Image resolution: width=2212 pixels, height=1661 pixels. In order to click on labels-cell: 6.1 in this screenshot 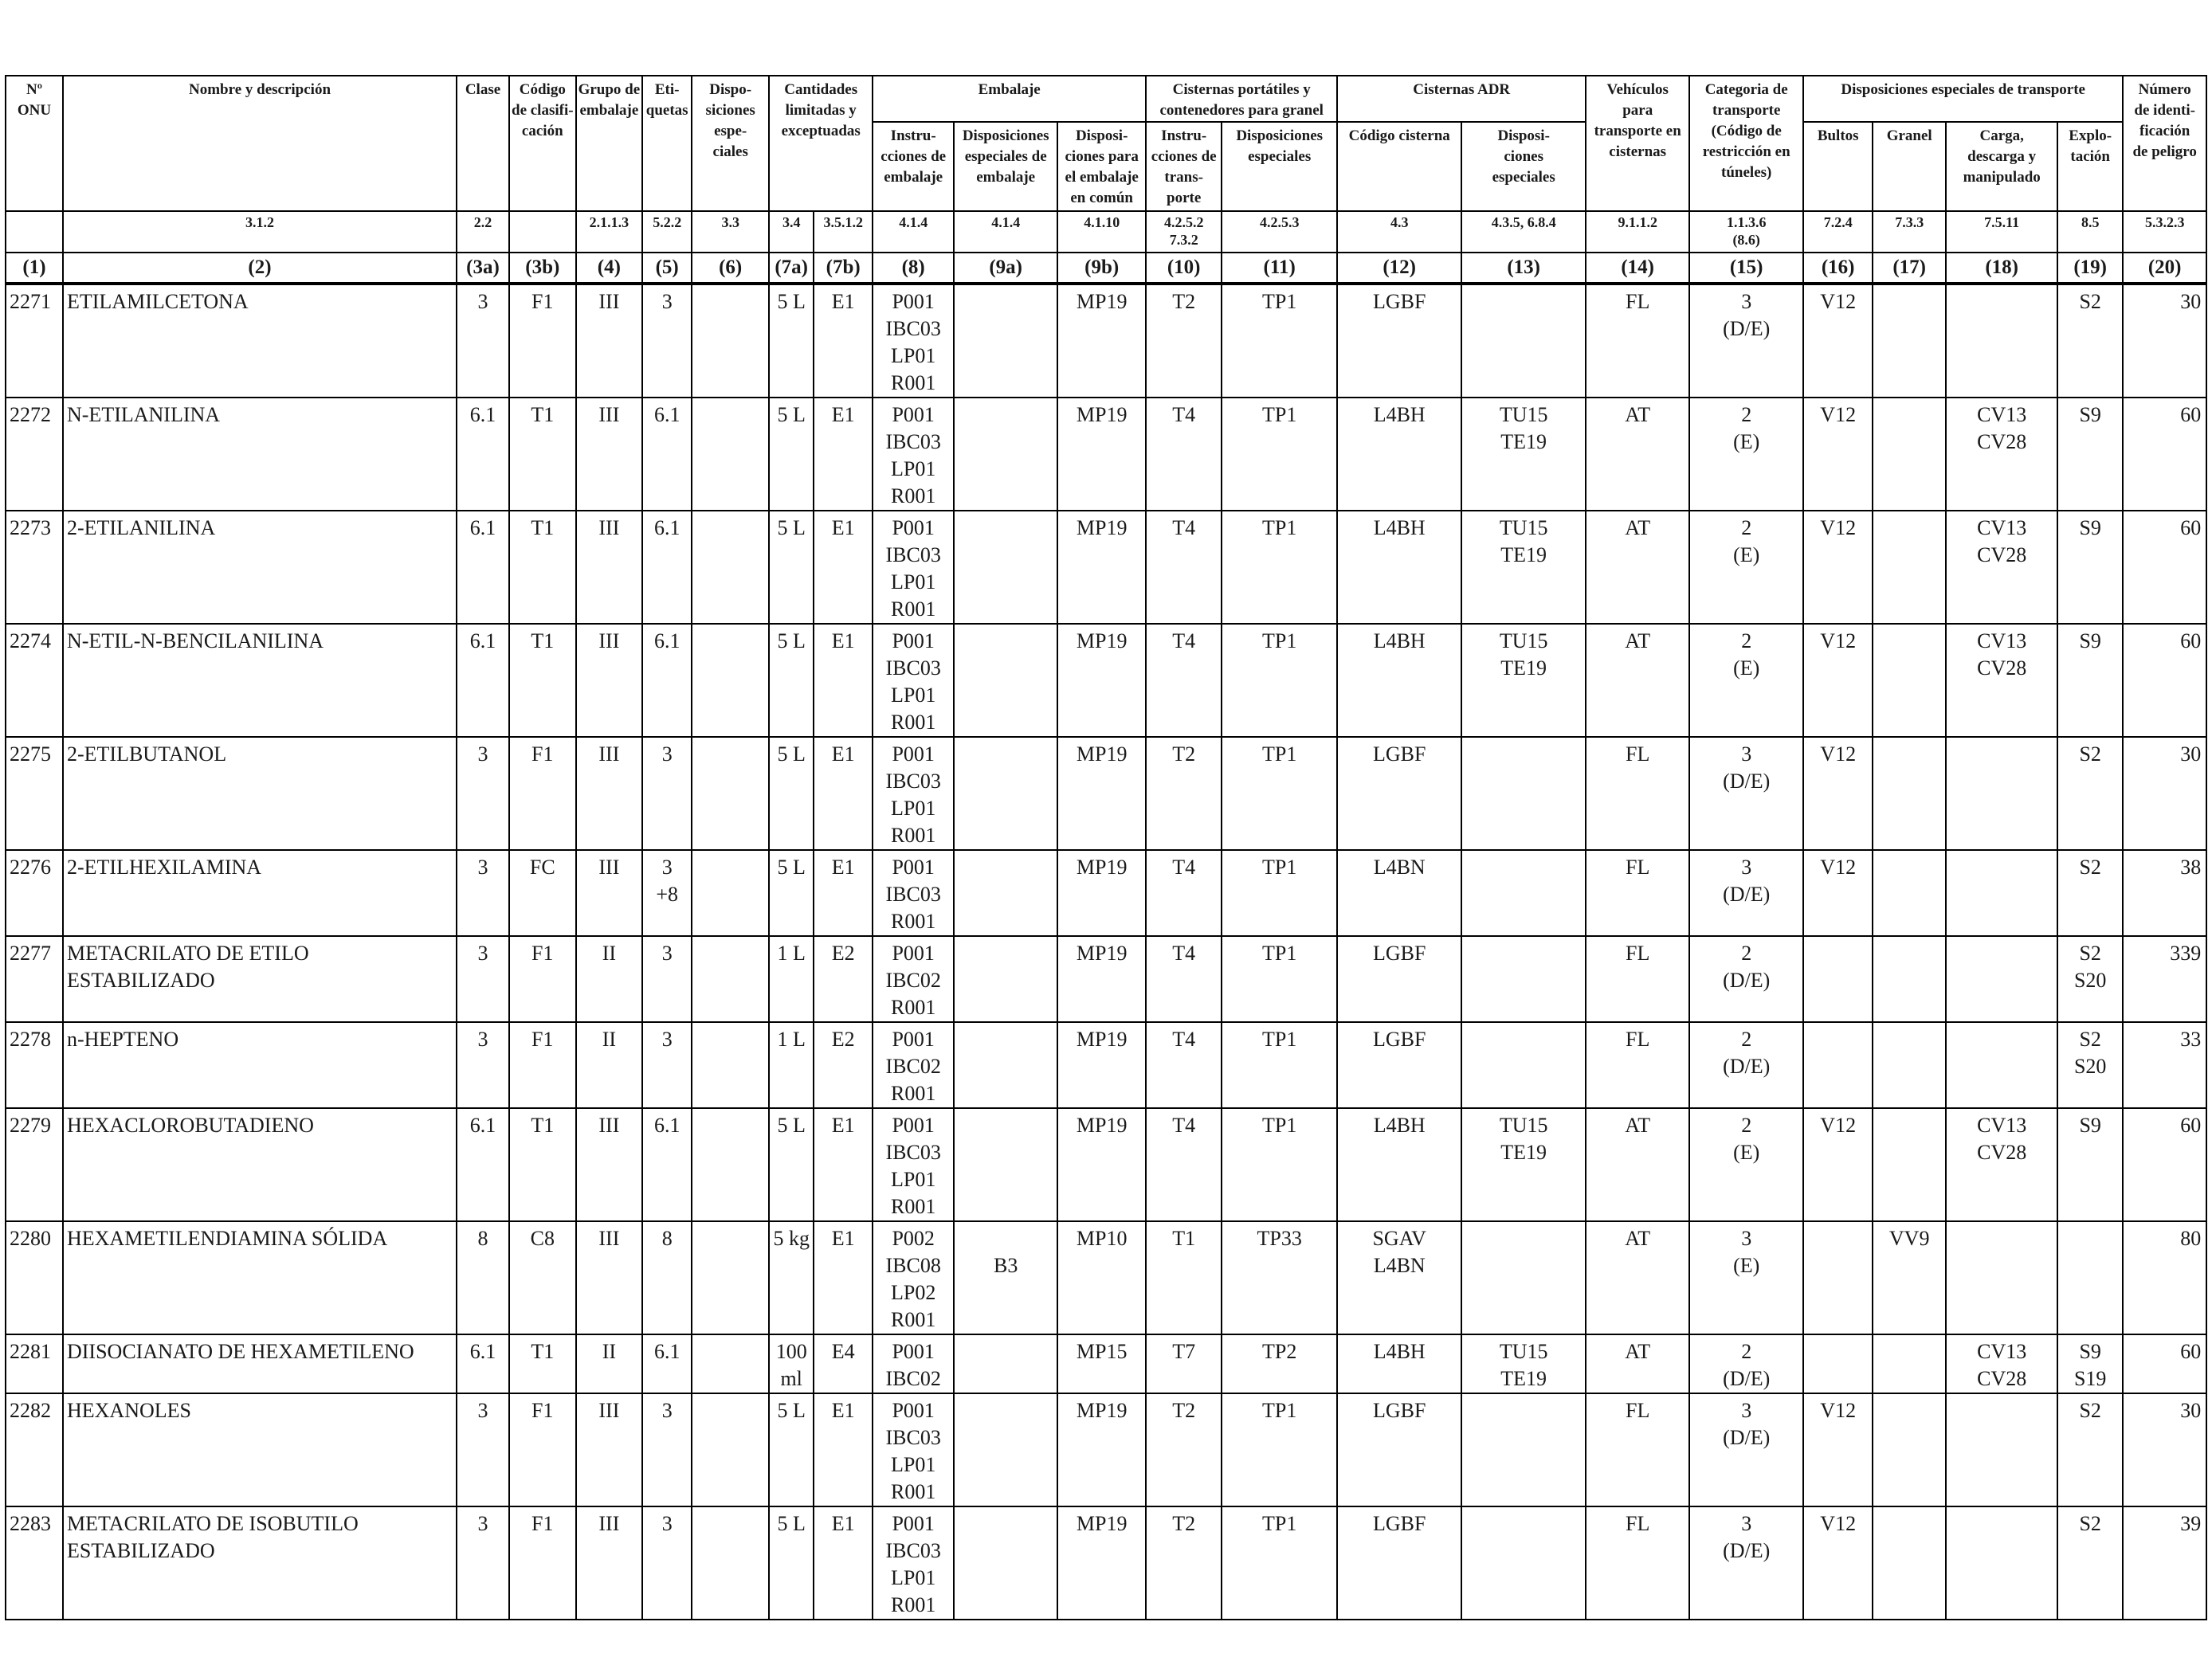, I will do `click(667, 454)`.